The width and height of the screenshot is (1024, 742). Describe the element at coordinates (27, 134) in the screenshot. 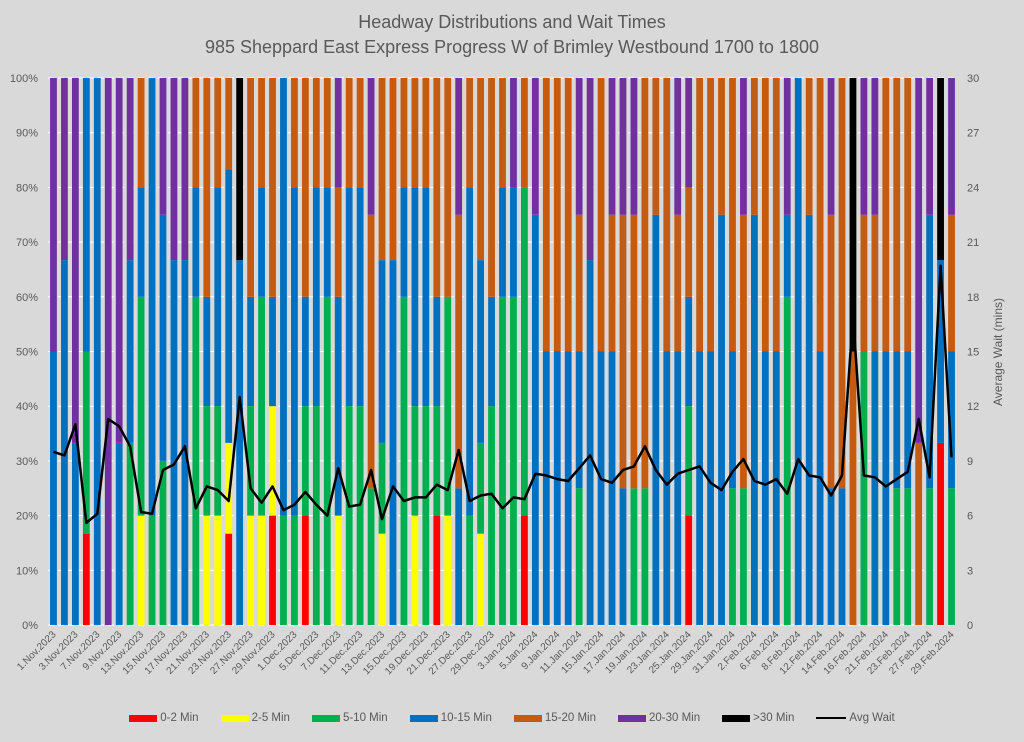

I see `y-left-tick-label: 90%` at that location.